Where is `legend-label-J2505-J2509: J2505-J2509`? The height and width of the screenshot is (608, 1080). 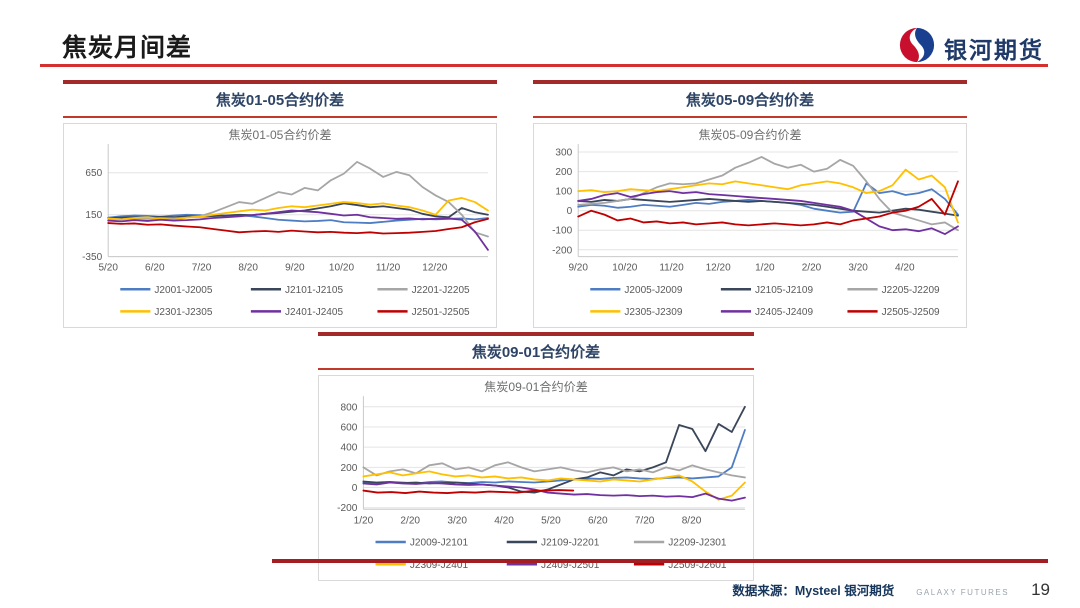
legend-label-J2505-J2509: J2505-J2509 is located at coordinates (911, 312).